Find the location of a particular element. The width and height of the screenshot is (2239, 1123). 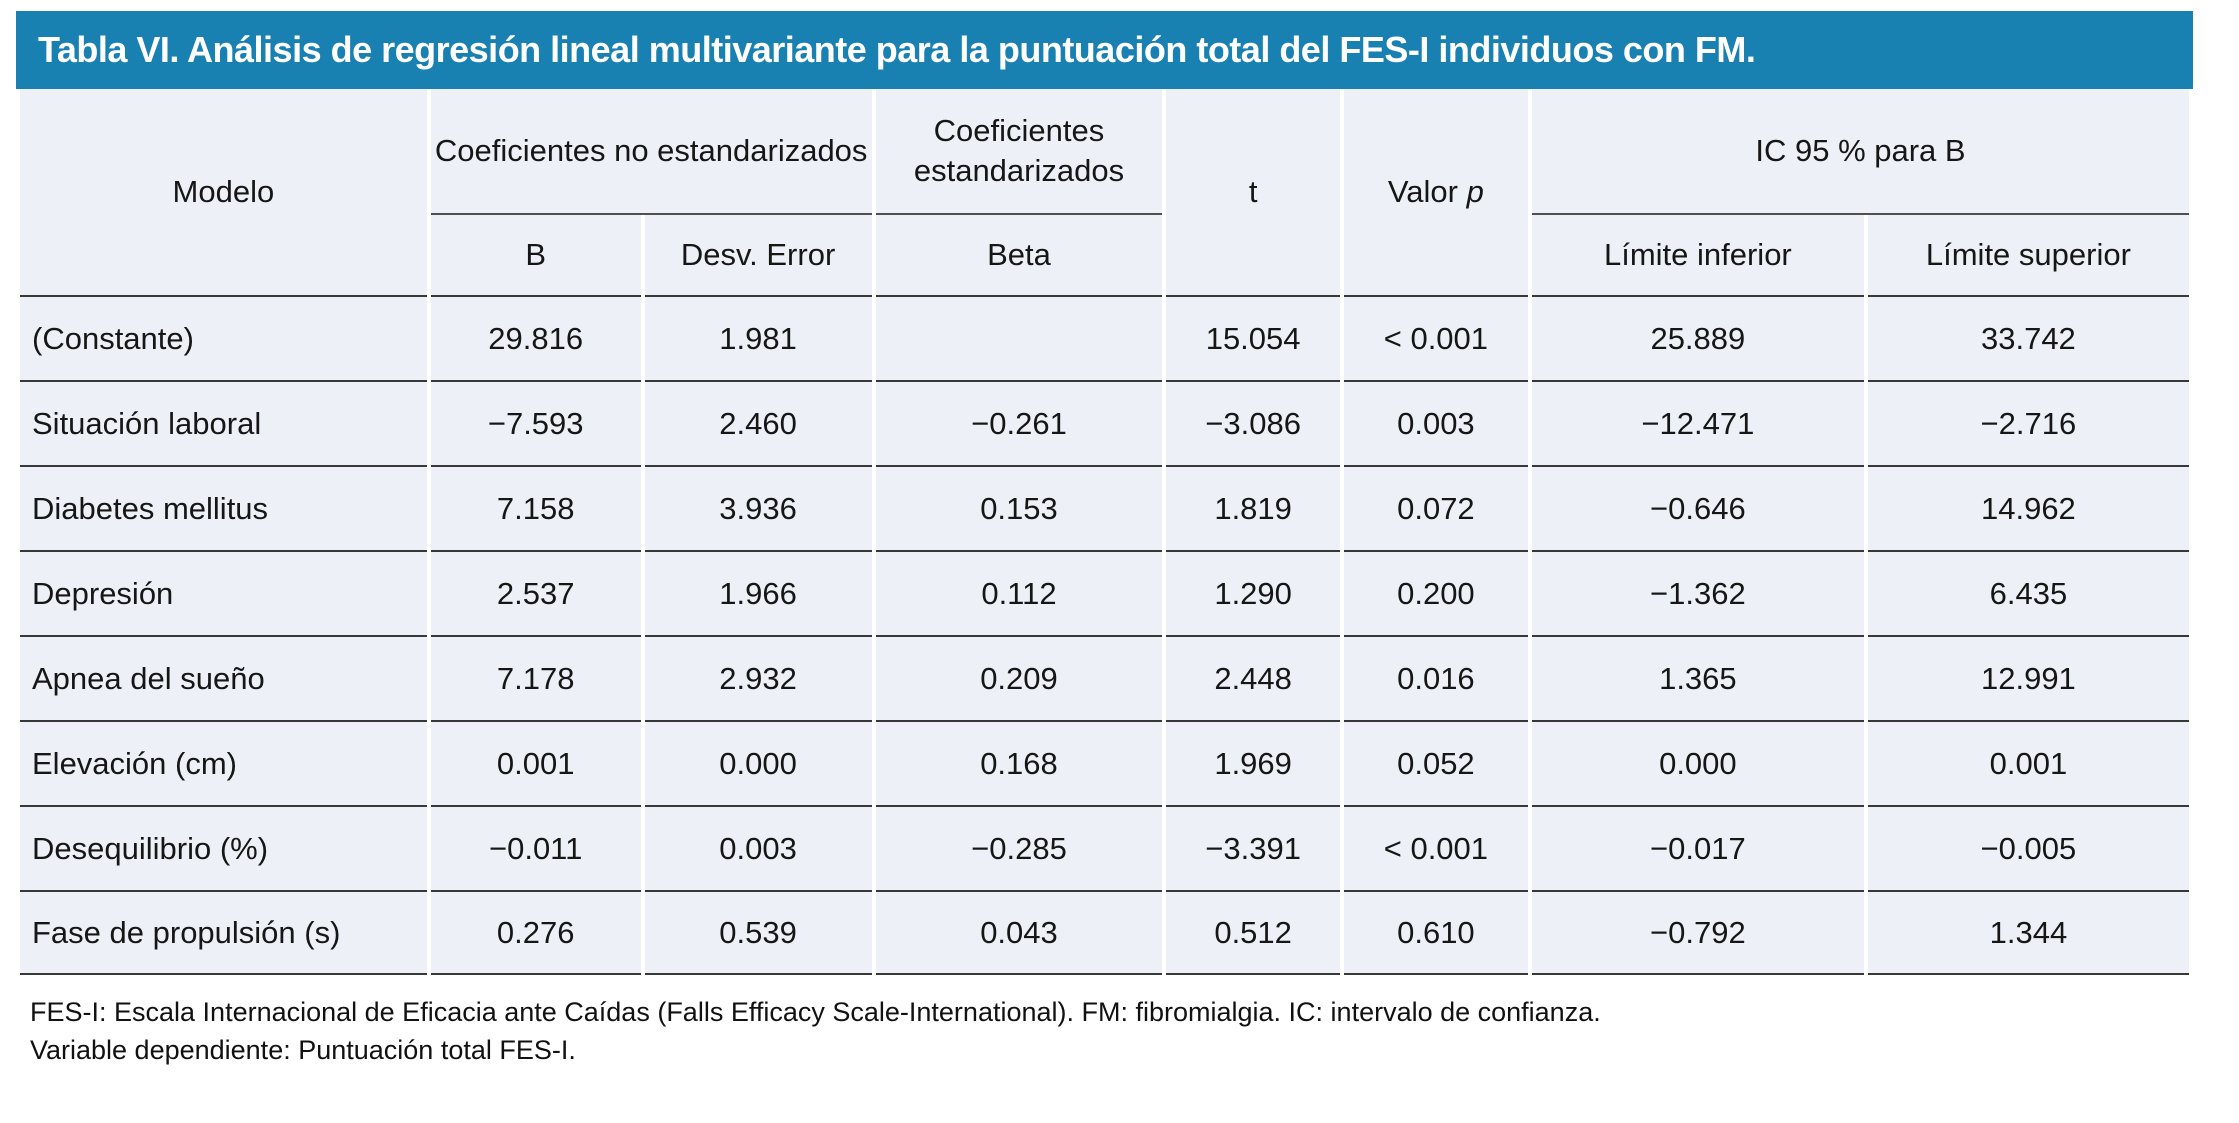

cell-desv-error: 2.460 is located at coordinates (758, 422).